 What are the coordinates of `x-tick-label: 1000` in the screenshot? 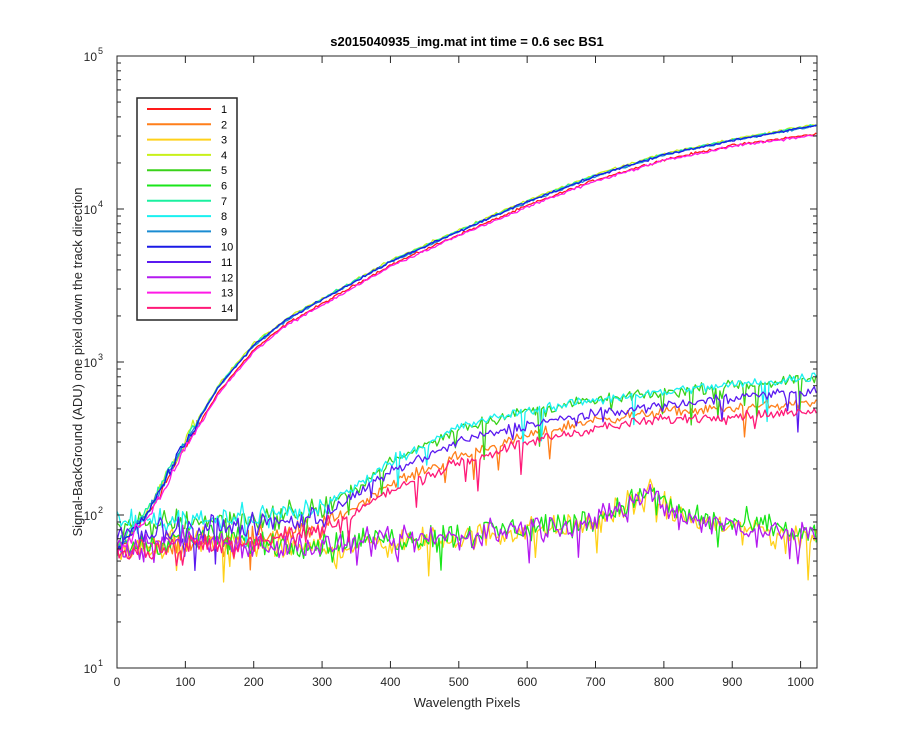 It's located at (800, 682).